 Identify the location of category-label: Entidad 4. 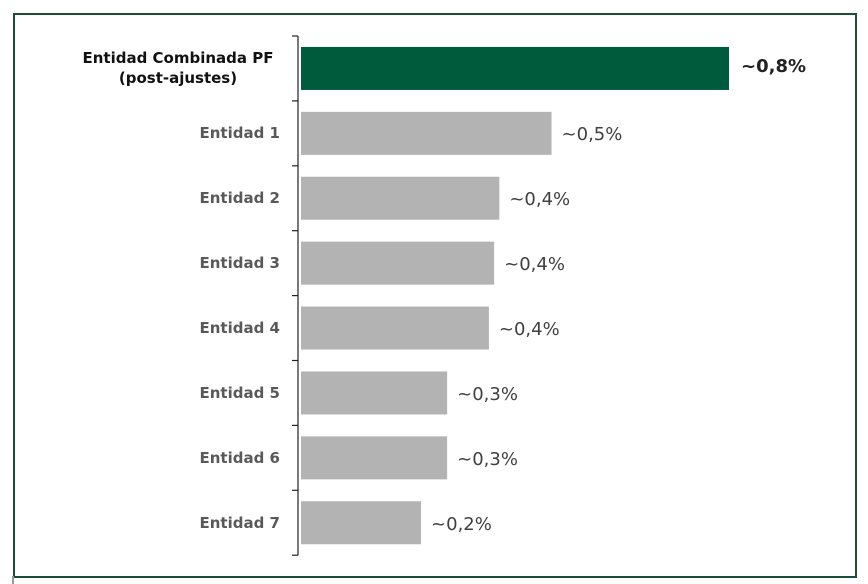
(240, 328).